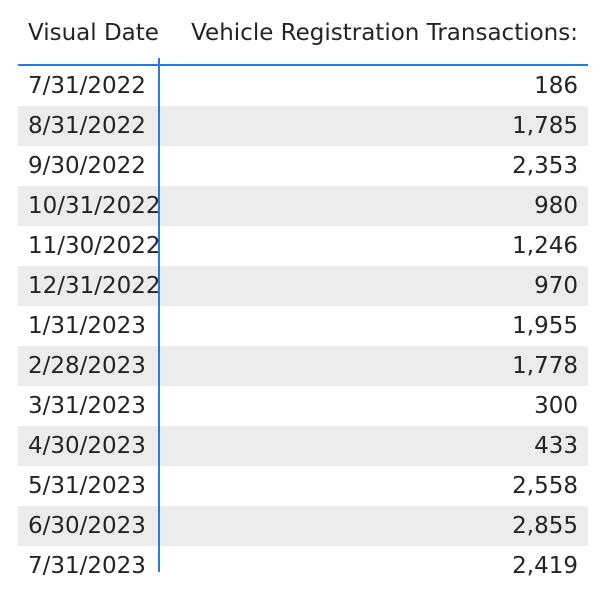 The image size is (602, 604). I want to click on cell-value: 1,955, so click(545, 326).